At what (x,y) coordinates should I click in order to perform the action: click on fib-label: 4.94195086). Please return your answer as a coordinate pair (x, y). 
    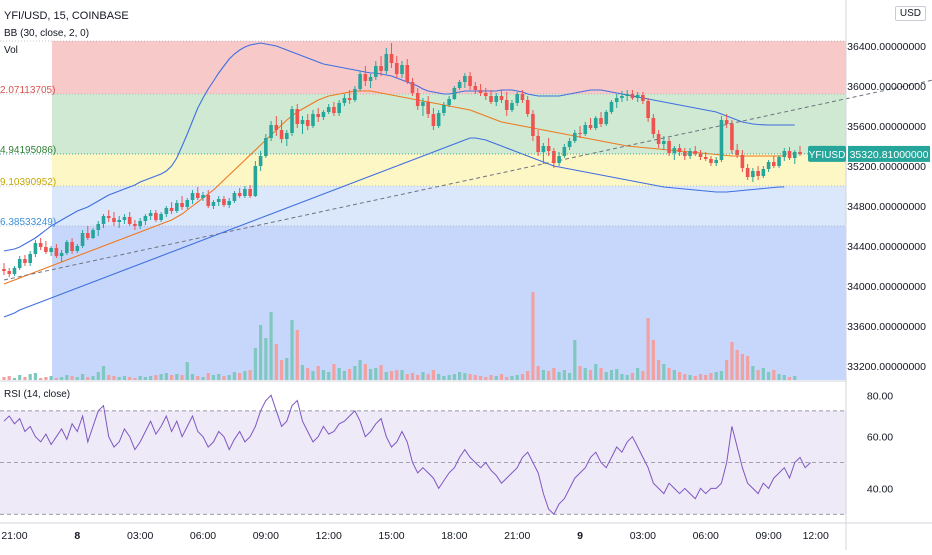
    Looking at the image, I should click on (28, 150).